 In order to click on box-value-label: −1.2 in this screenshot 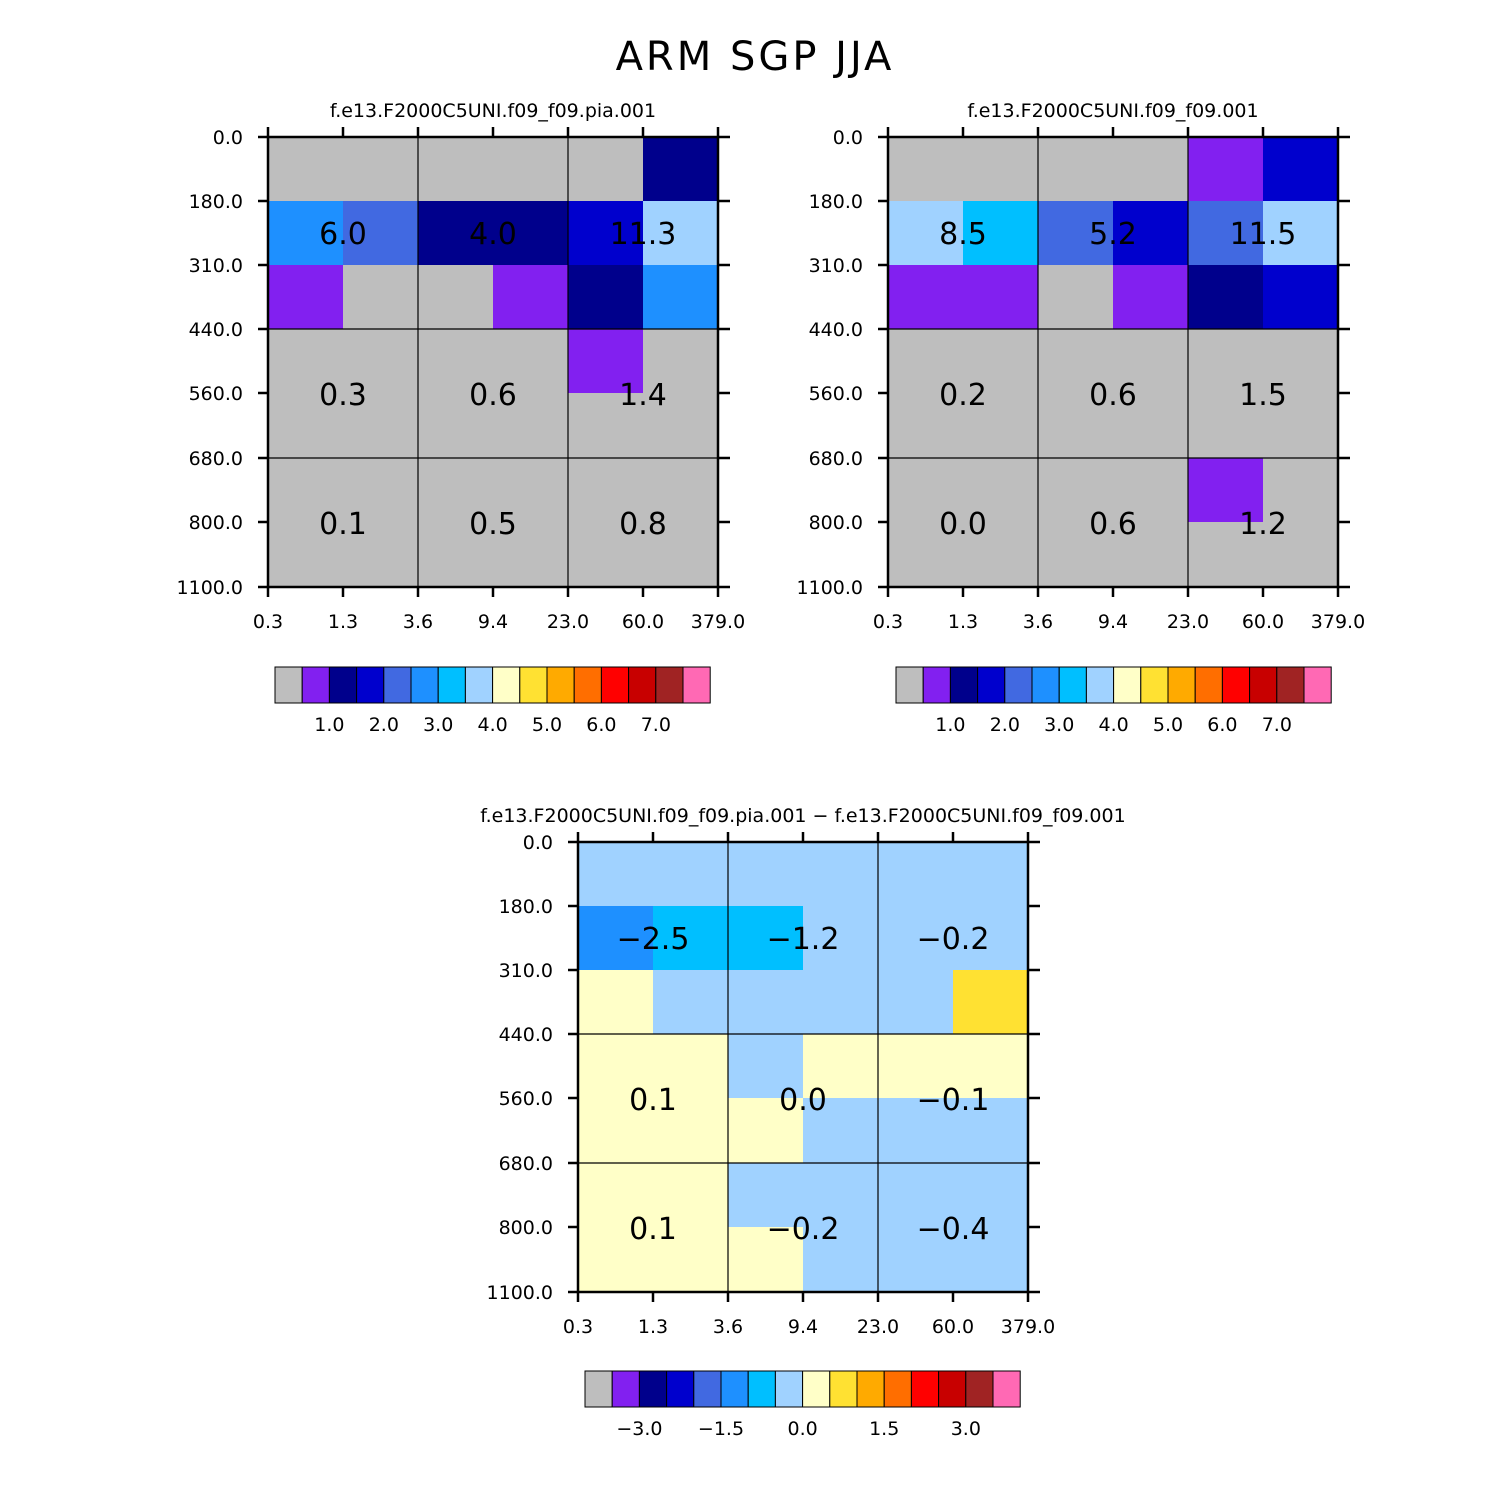, I will do `click(803, 939)`.